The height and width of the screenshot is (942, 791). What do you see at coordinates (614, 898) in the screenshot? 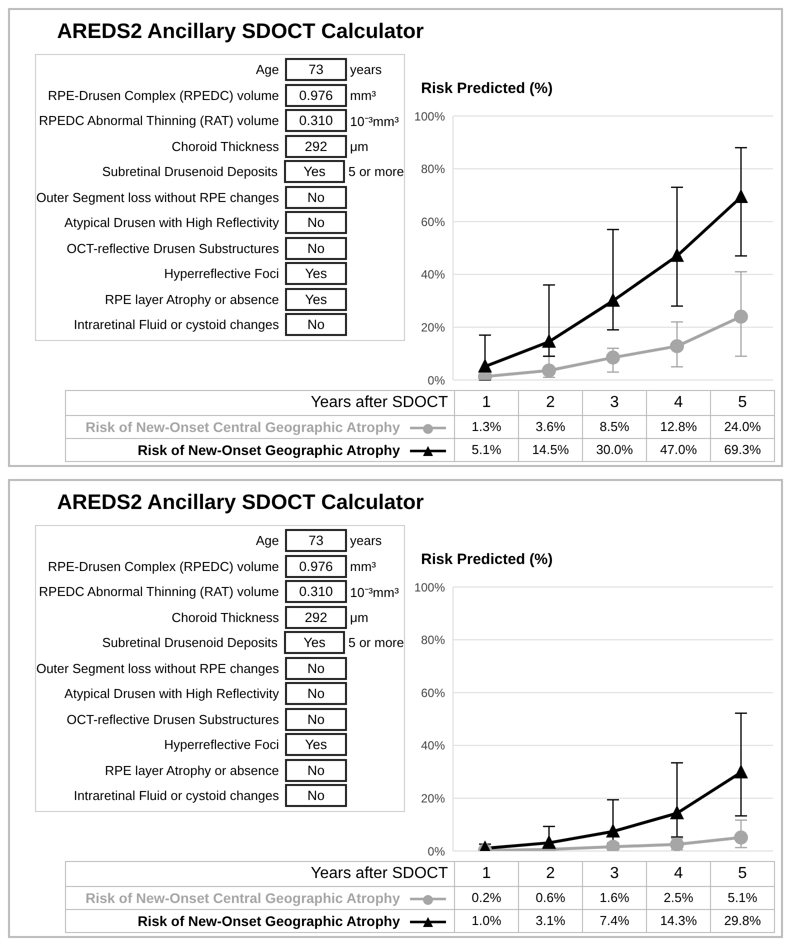
I see `data-label: 1.6%` at bounding box center [614, 898].